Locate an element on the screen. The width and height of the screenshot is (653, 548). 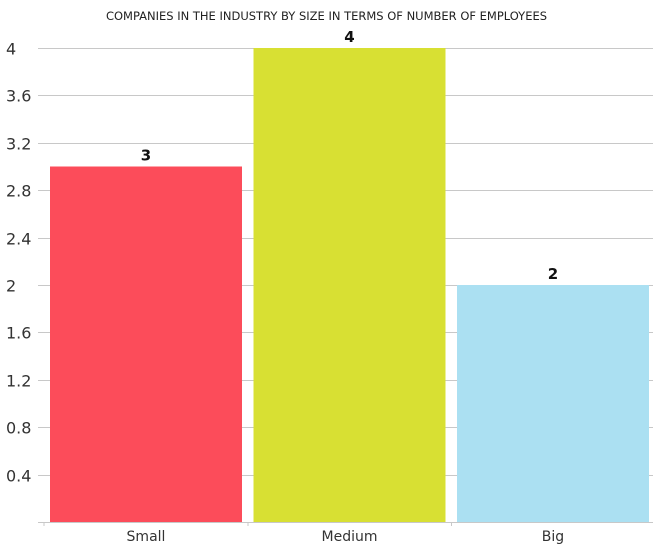
data-label-medium: 4 is located at coordinates (349, 37).